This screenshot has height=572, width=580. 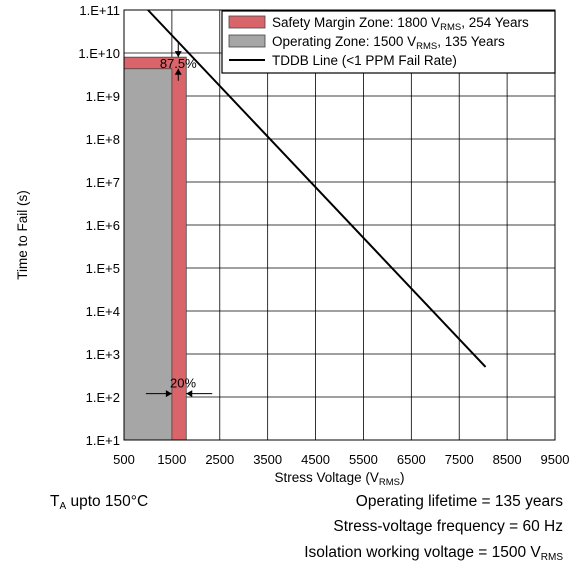 What do you see at coordinates (107, 501) in the screenshot?
I see `note-ta-rest: upto 150°C` at bounding box center [107, 501].